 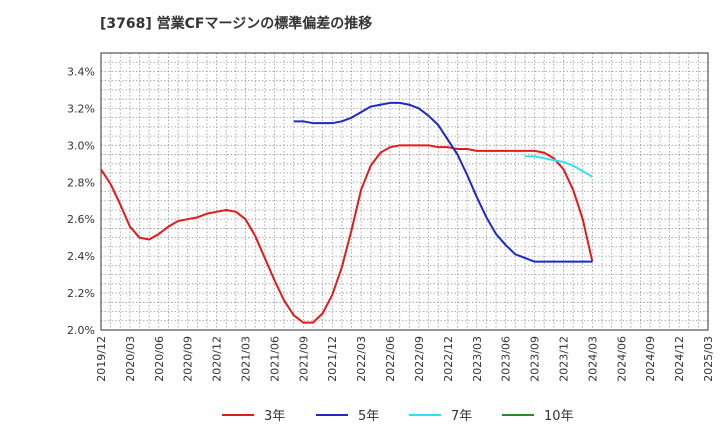 What do you see at coordinates (274, 359) in the screenshot?
I see `x-tick-label: 2021/06` at bounding box center [274, 359].